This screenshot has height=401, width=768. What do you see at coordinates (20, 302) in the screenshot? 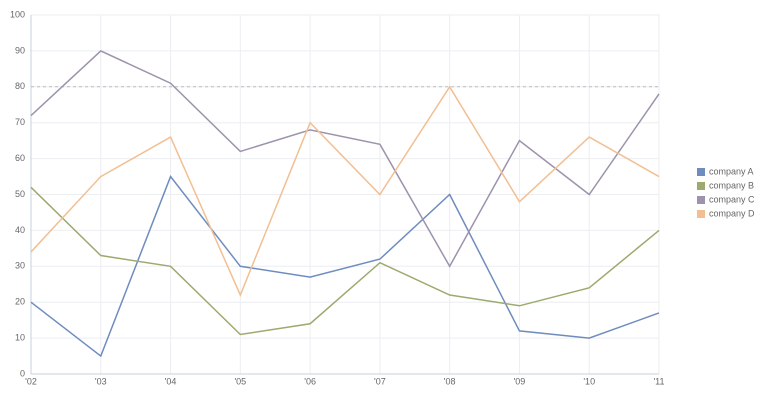
I see `y-tick-label: 20` at bounding box center [20, 302].